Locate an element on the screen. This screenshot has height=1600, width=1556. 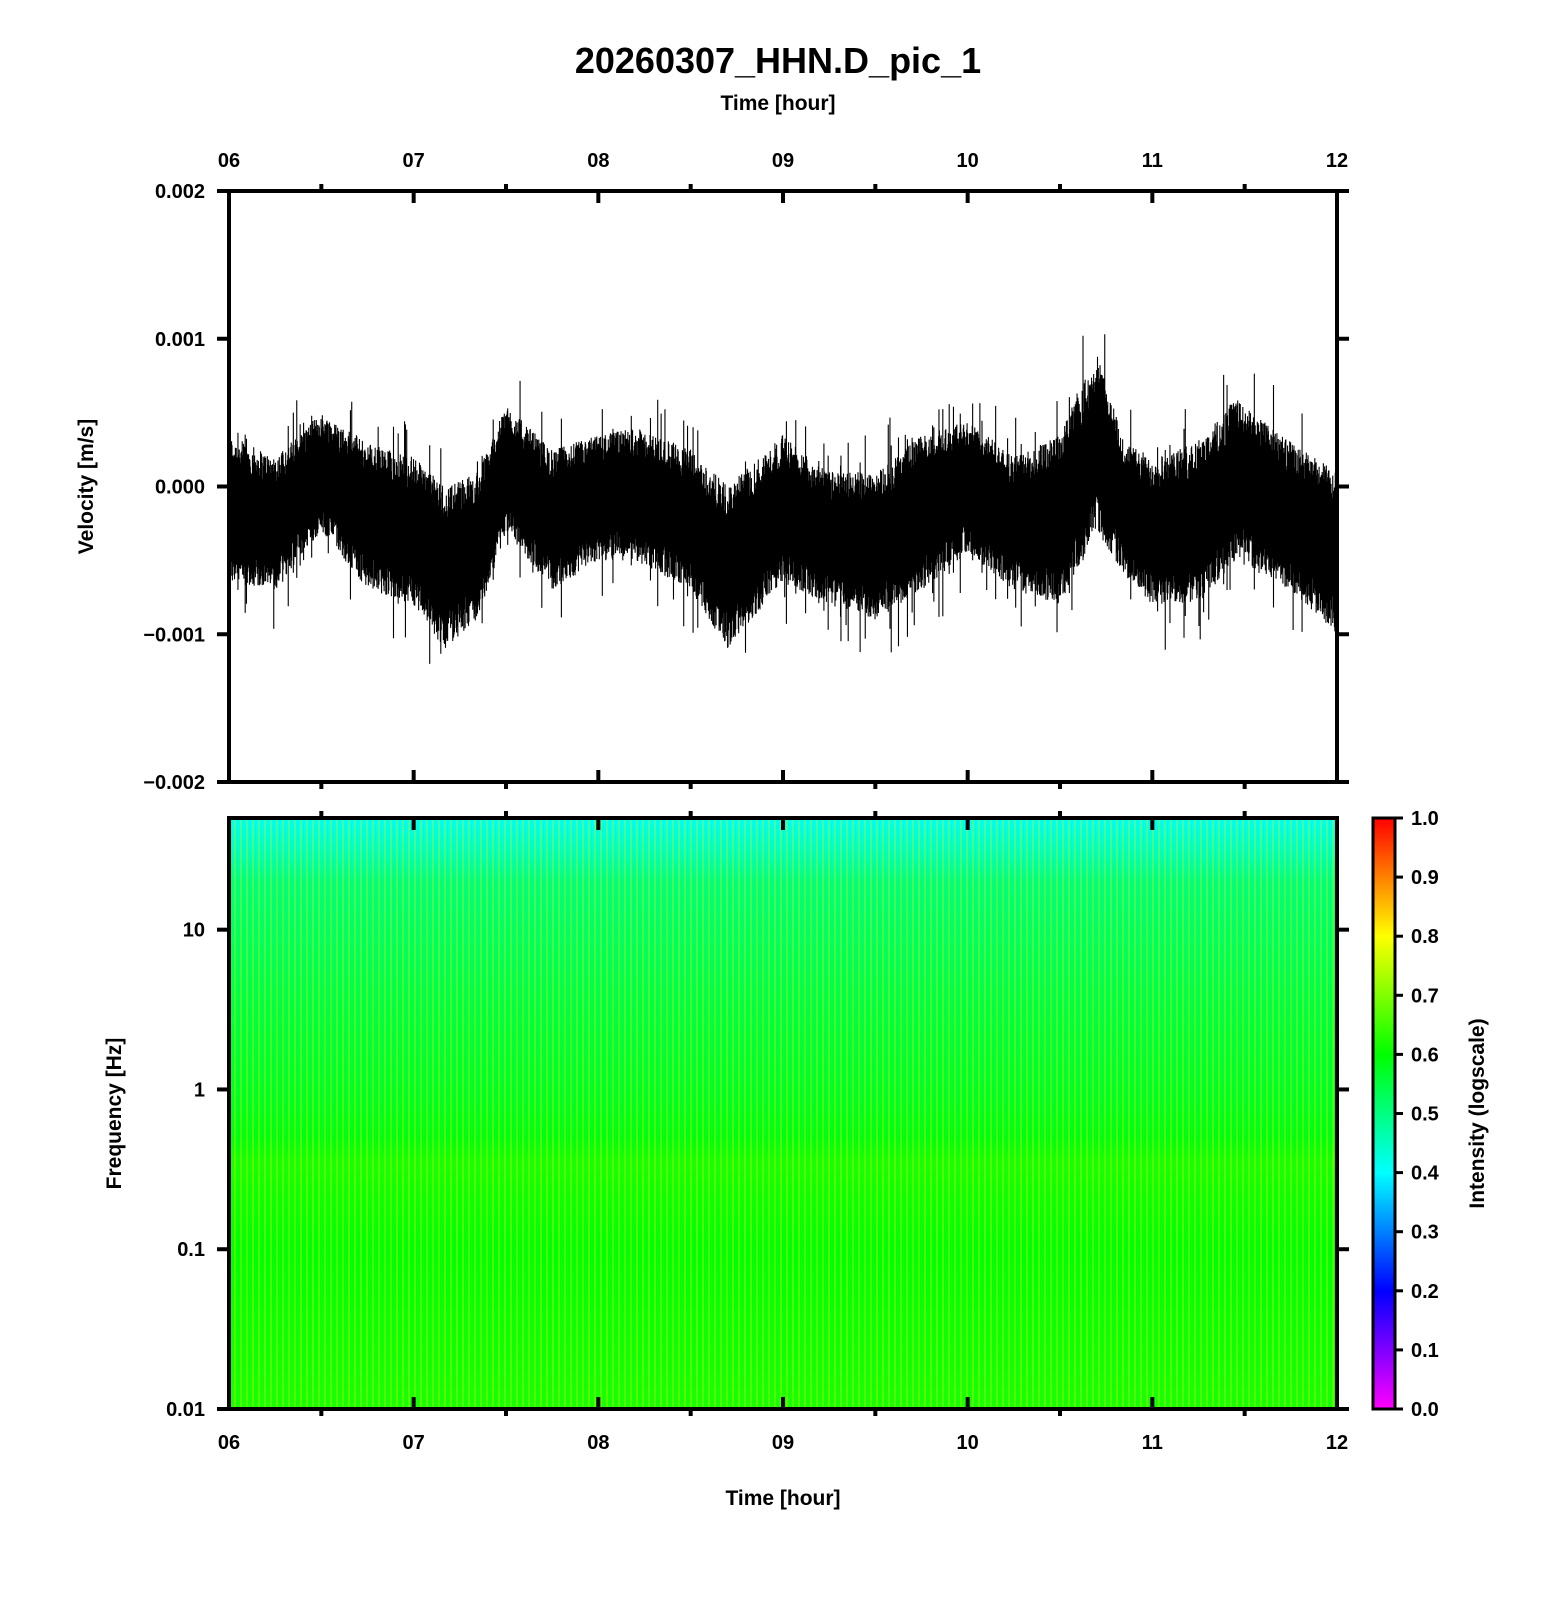
velocity-waveform is located at coordinates (783, 499).